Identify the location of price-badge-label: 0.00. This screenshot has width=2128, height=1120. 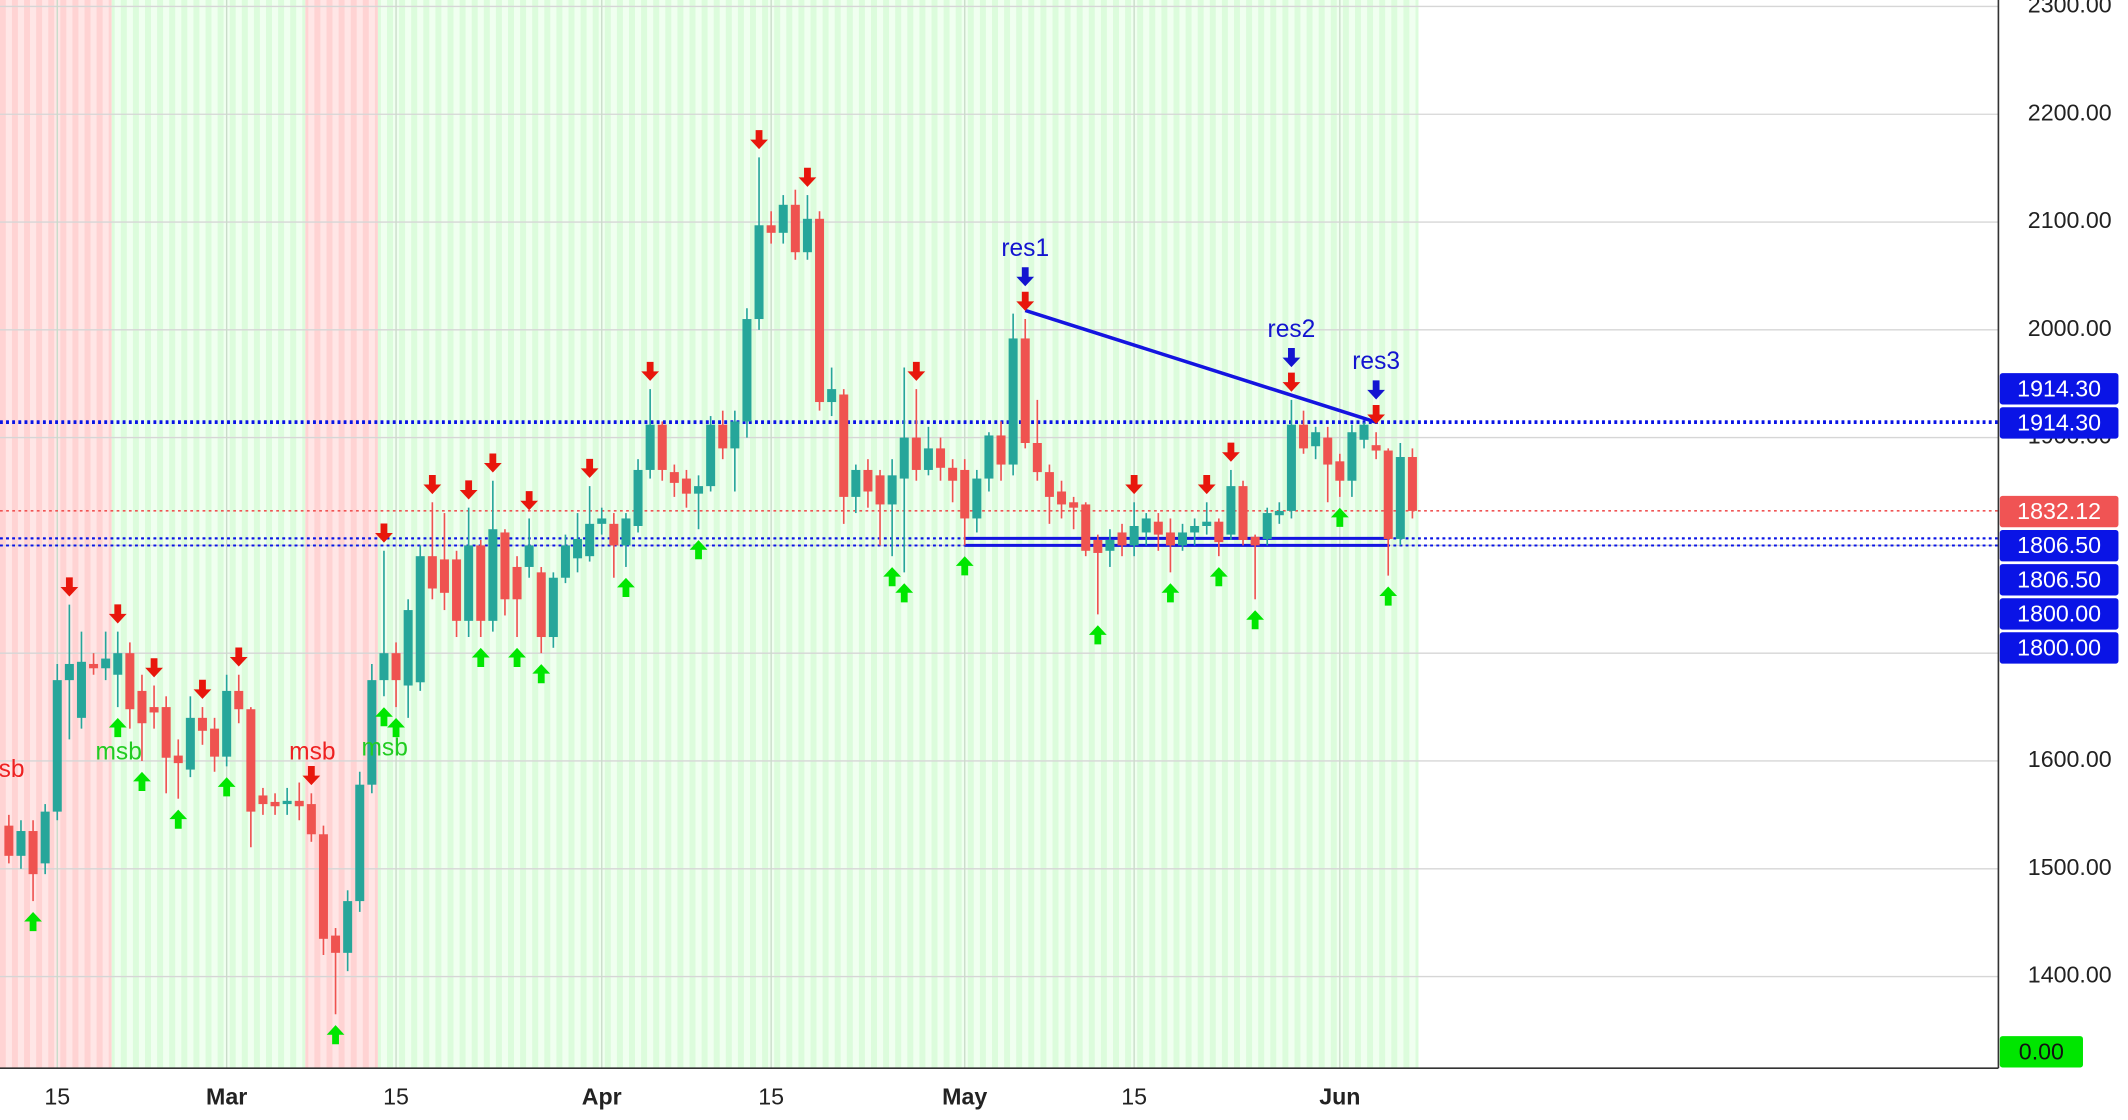
(2041, 1051).